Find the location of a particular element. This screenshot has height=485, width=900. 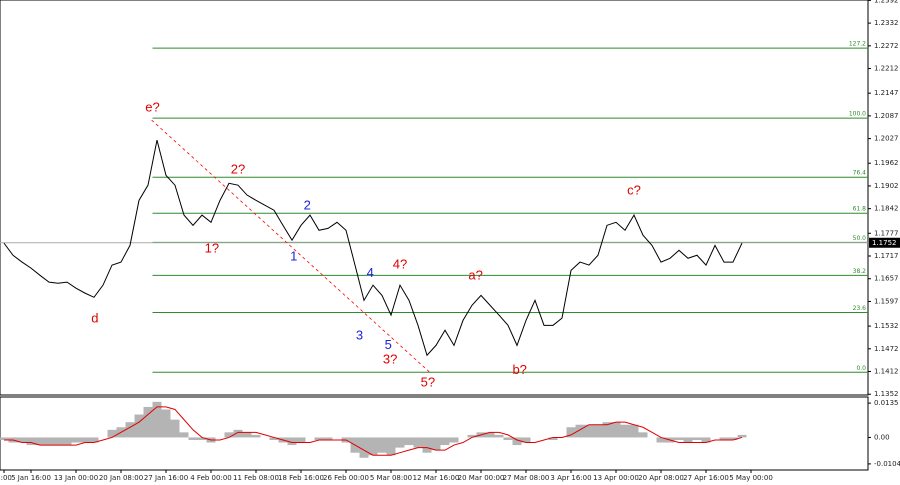

y-tick-label: 1.2087 is located at coordinates (886, 116).